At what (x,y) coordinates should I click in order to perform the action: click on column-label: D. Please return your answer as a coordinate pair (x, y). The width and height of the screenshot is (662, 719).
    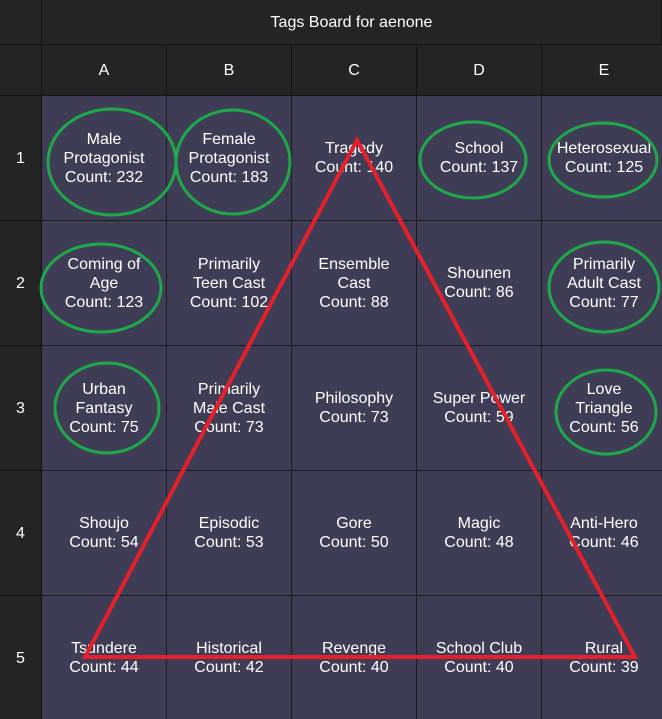
    Looking at the image, I should click on (479, 70).